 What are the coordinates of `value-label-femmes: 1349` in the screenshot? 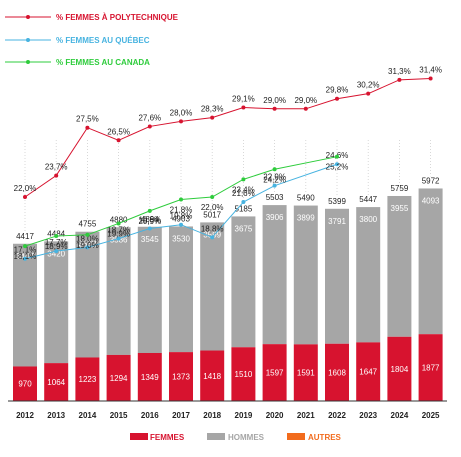 It's located at (150, 377).